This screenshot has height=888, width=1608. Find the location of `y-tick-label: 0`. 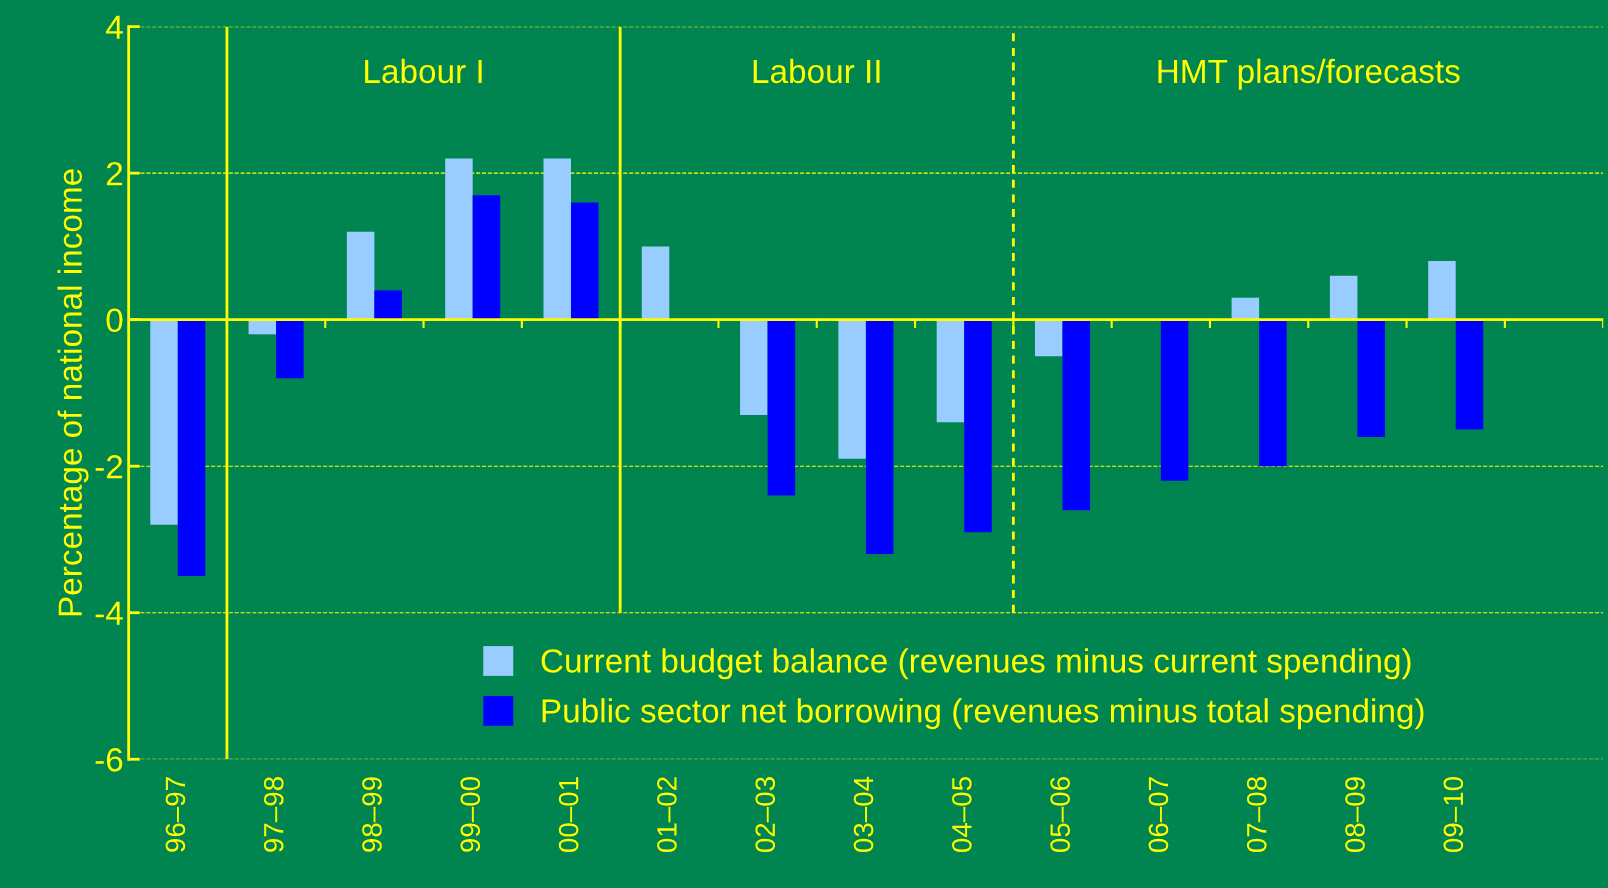

y-tick-label: 0 is located at coordinates (114, 320).